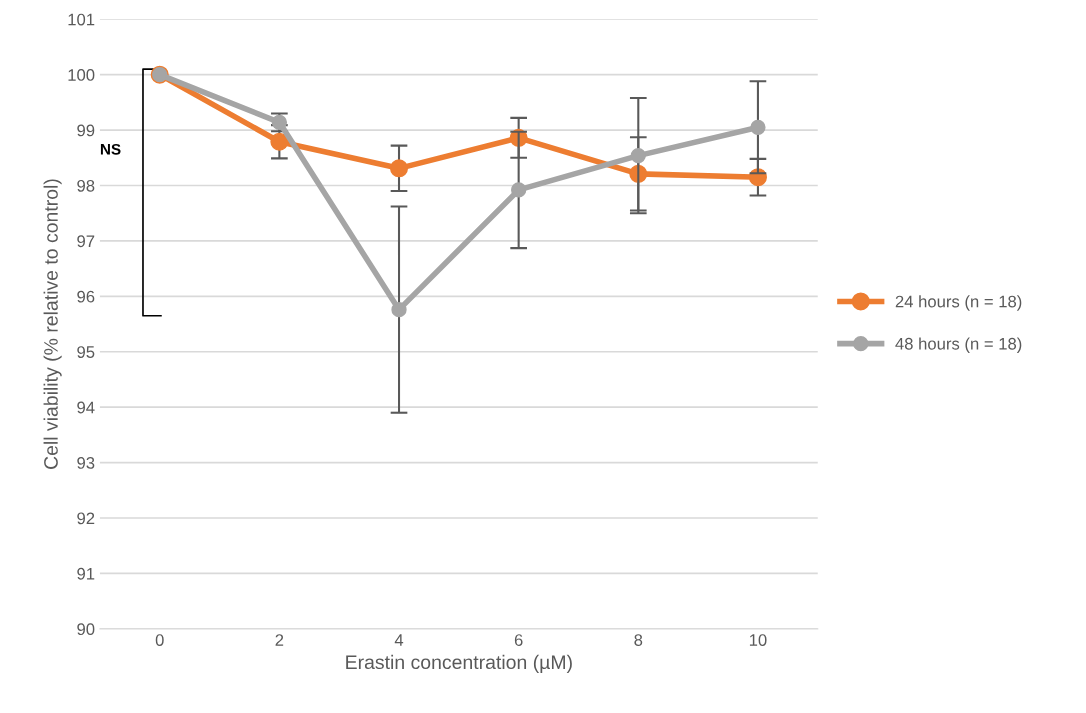 This screenshot has width=1086, height=713. I want to click on y-tick-label: 97, so click(86, 241).